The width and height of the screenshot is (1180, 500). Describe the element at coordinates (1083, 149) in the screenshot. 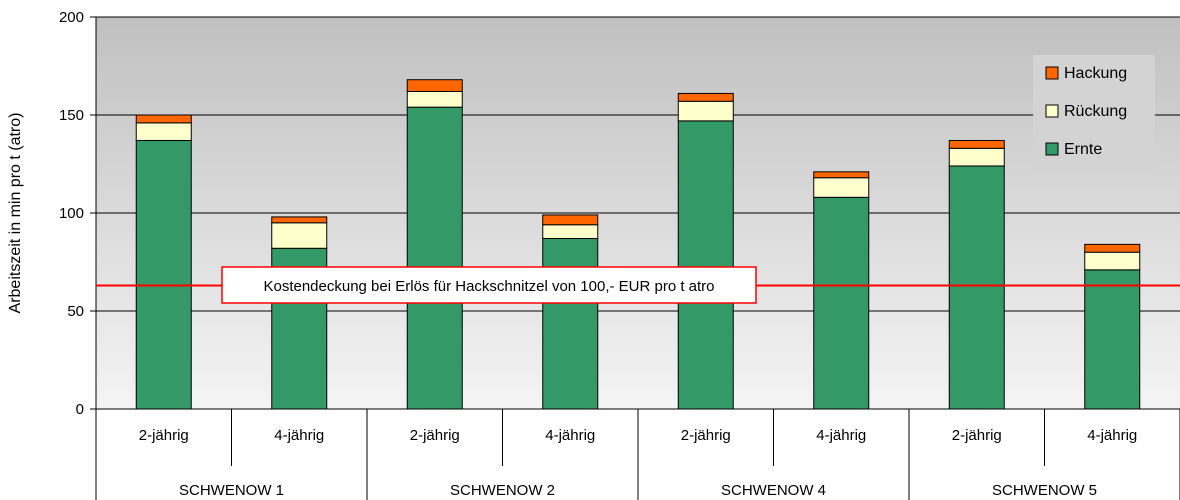

I see `legend-label: Ernte` at that location.